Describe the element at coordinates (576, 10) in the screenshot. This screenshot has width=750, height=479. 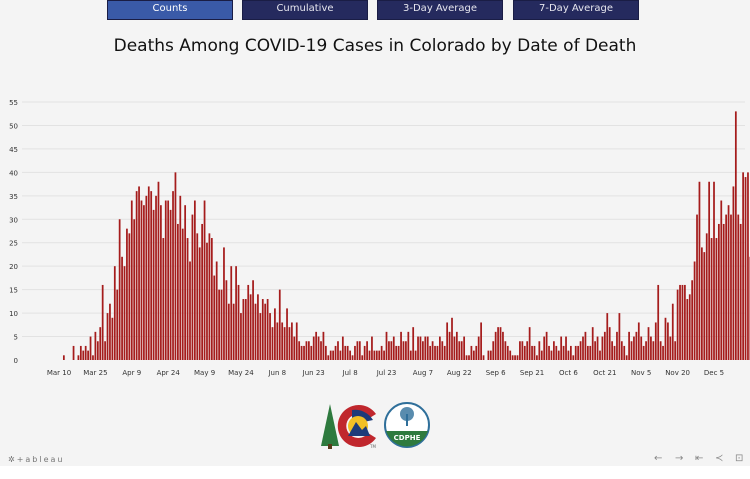
I see `tab-7-day-average: 7-Day Average` at that location.